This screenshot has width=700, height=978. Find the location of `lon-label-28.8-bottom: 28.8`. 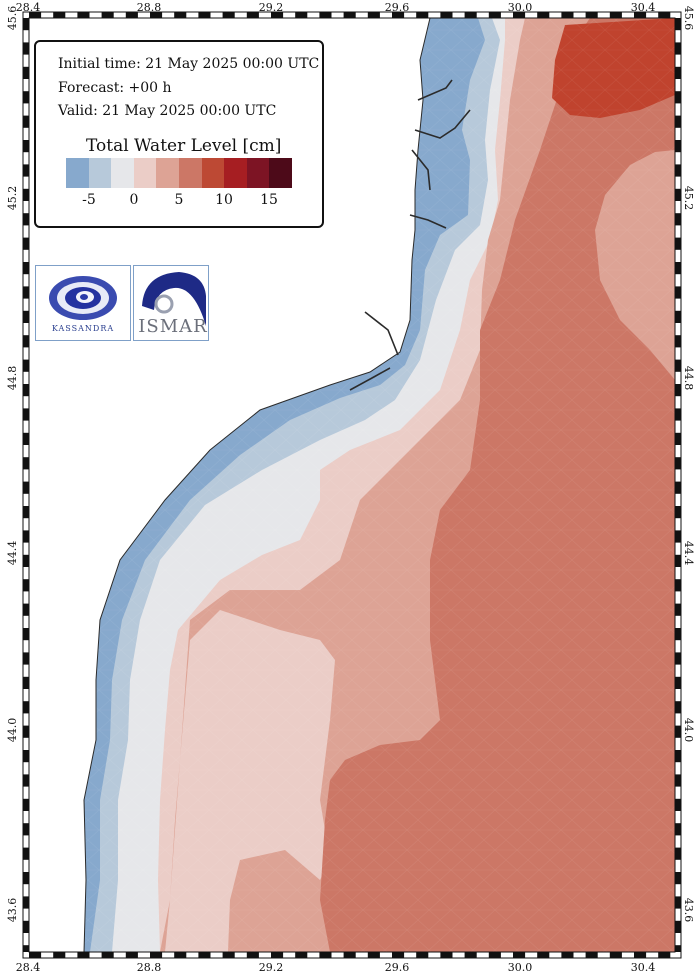

lon-label-28.8-bottom: 28.8 is located at coordinates (149, 967).